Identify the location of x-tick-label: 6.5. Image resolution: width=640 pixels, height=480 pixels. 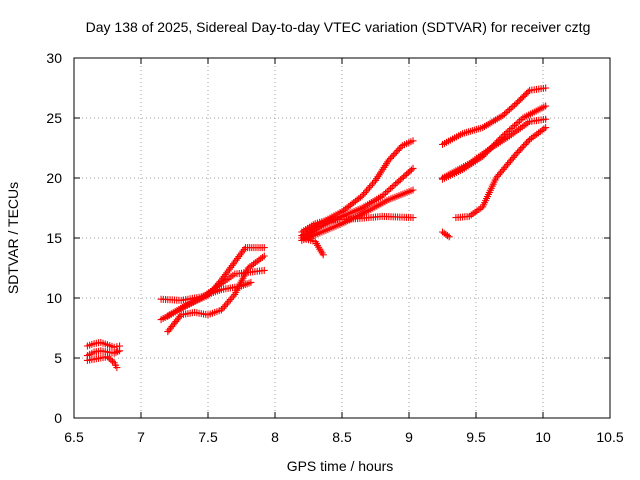
(74, 437).